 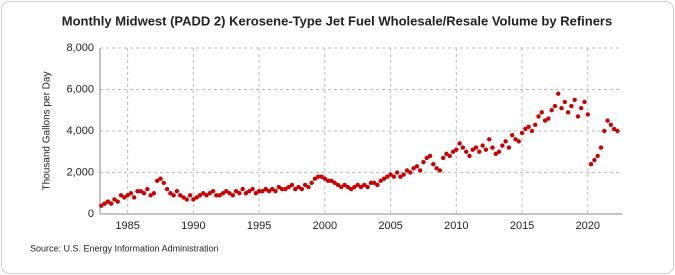 I want to click on y-axis-label: Thousand Gallons per Day, so click(x=47, y=131).